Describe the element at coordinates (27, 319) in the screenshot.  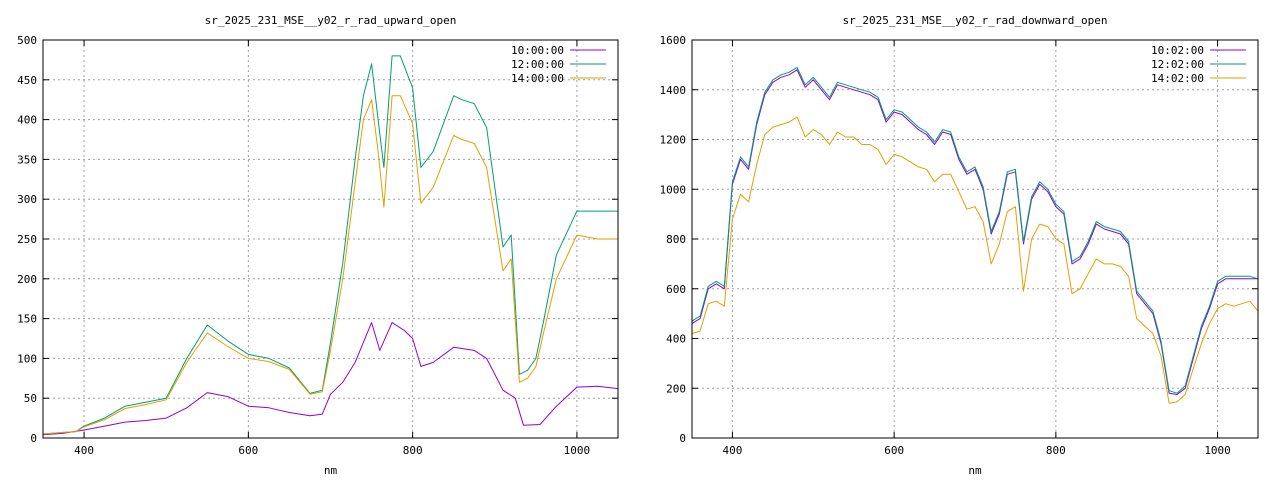
I see `y-tick-label: 150` at that location.